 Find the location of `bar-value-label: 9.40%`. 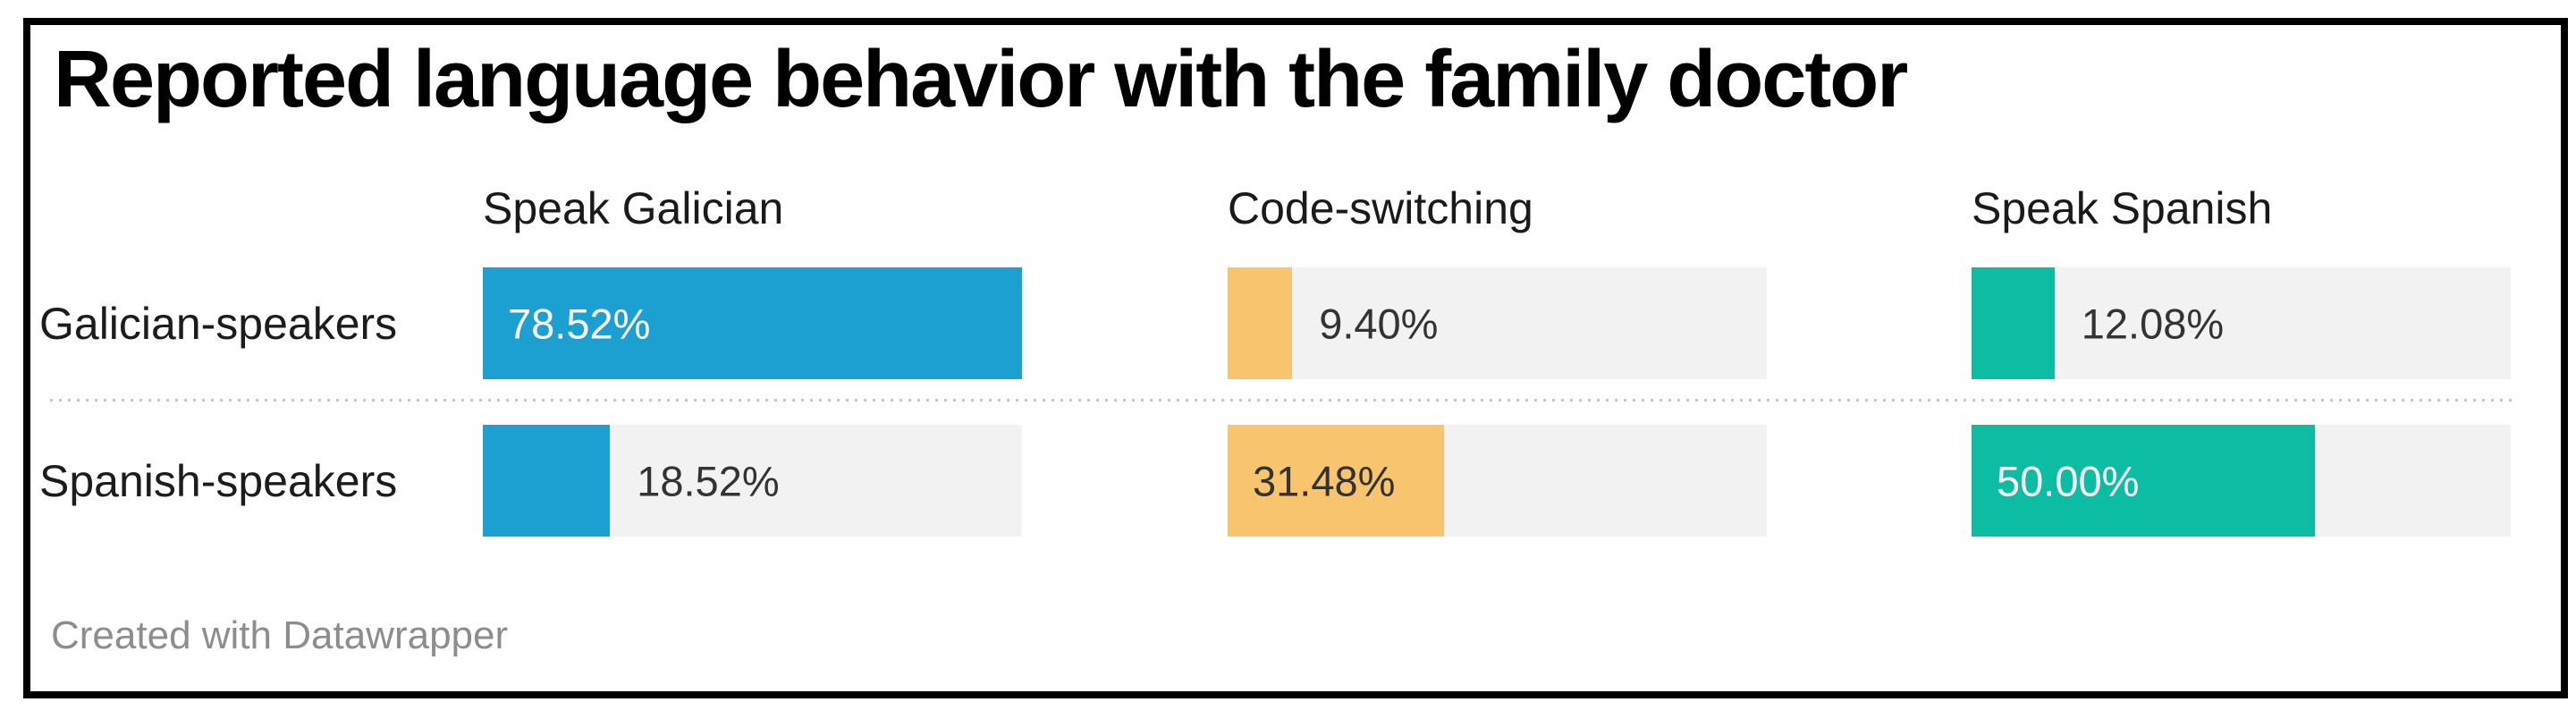

bar-value-label: 9.40% is located at coordinates (1379, 323).